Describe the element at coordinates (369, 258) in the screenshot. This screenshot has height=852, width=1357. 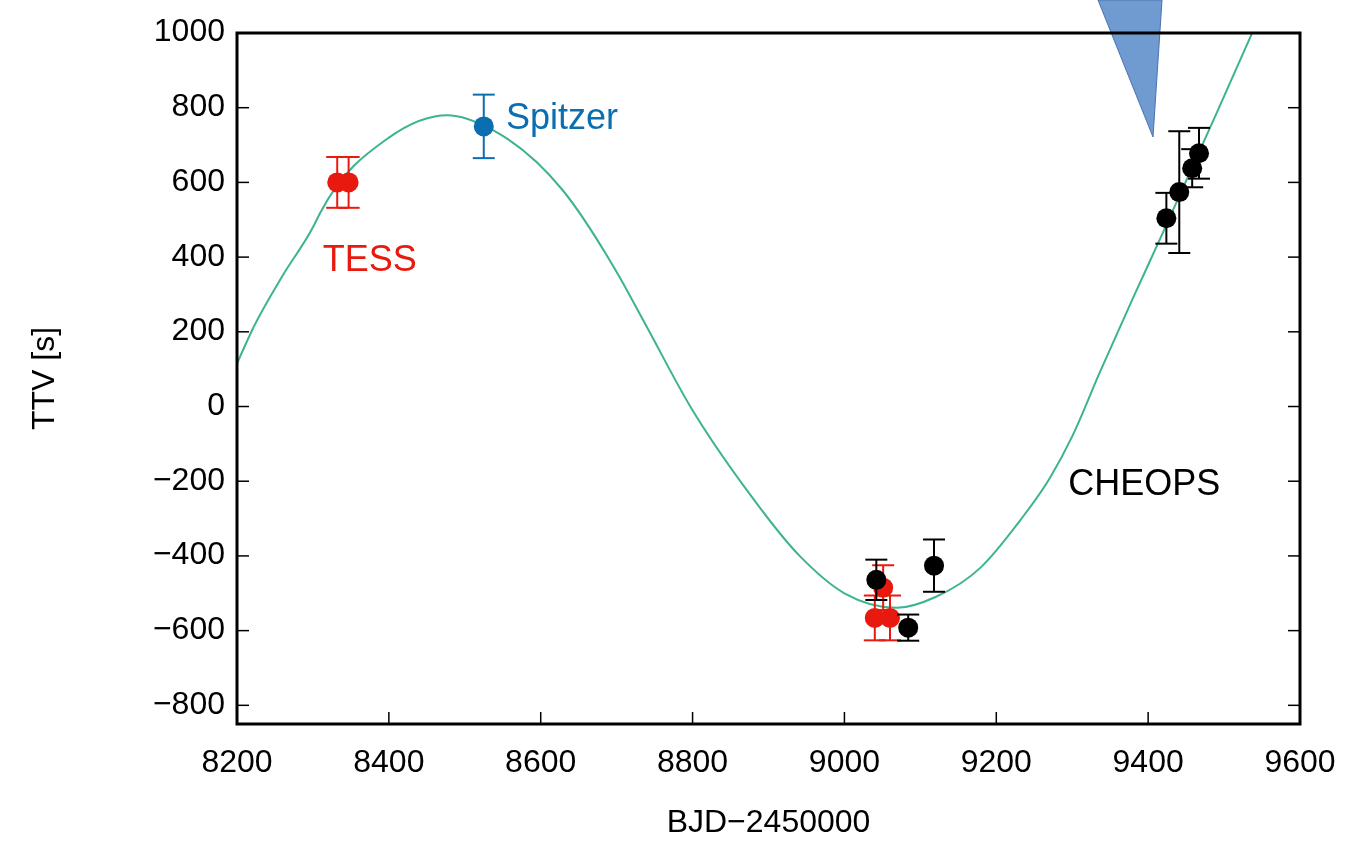
I see `series-label: TESS` at that location.